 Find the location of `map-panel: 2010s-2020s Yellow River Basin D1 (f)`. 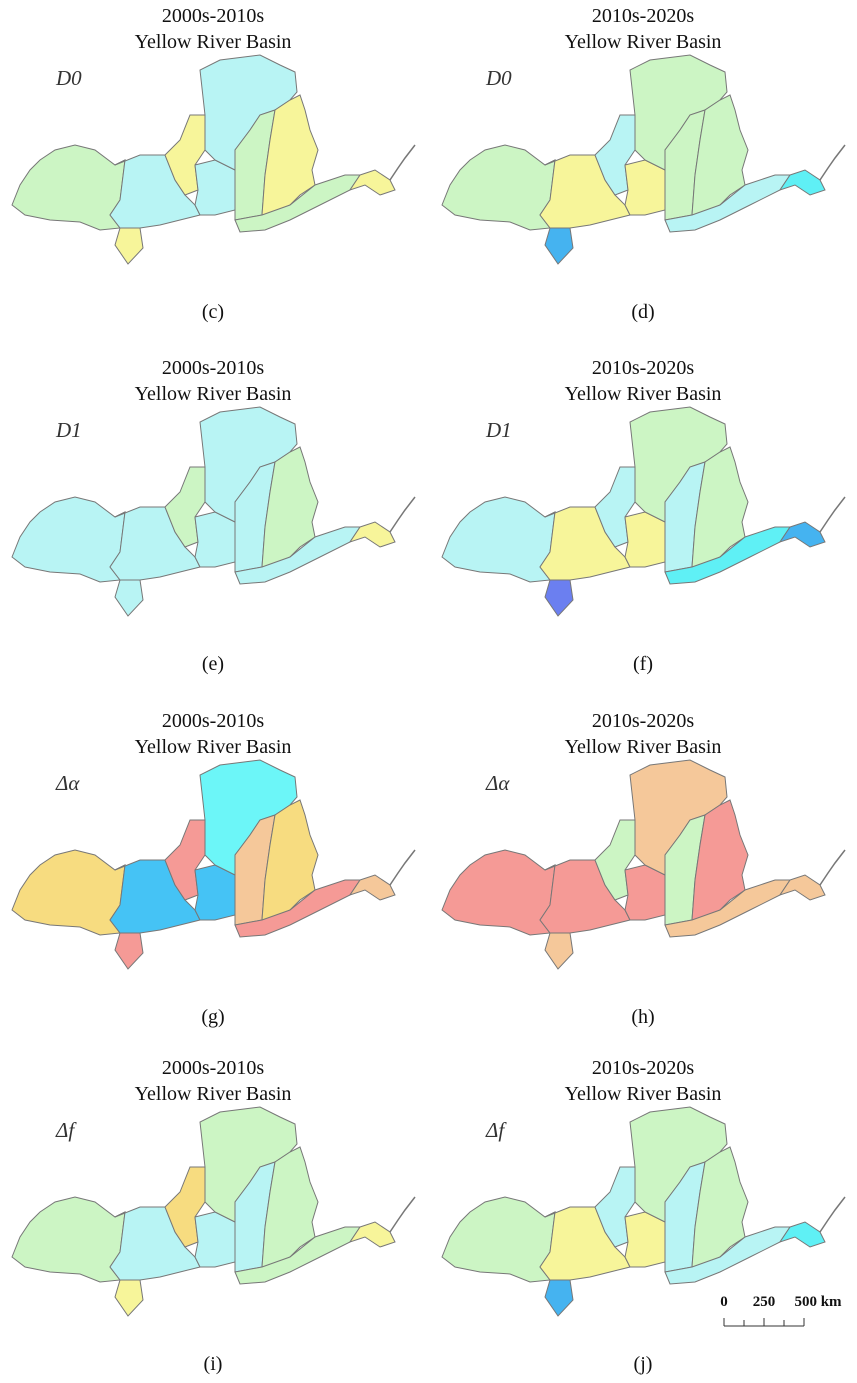

map-panel: 2010s-2020s Yellow River Basin D1 (f) is located at coordinates (643, 516).